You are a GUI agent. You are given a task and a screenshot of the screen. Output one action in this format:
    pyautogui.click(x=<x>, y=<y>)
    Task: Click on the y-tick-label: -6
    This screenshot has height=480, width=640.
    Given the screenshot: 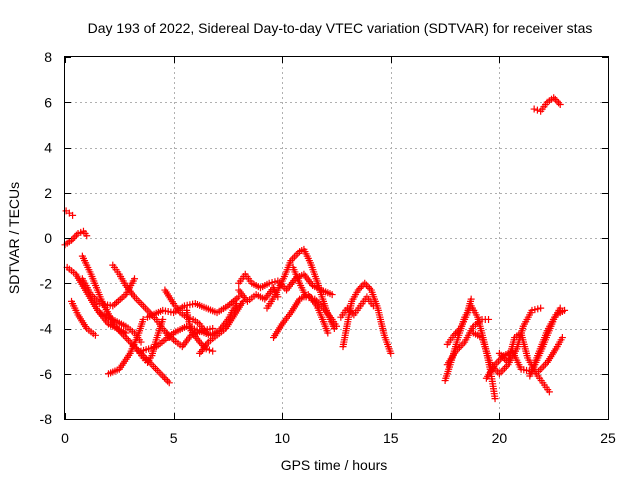 What is the action you would take?
    pyautogui.click(x=46, y=374)
    